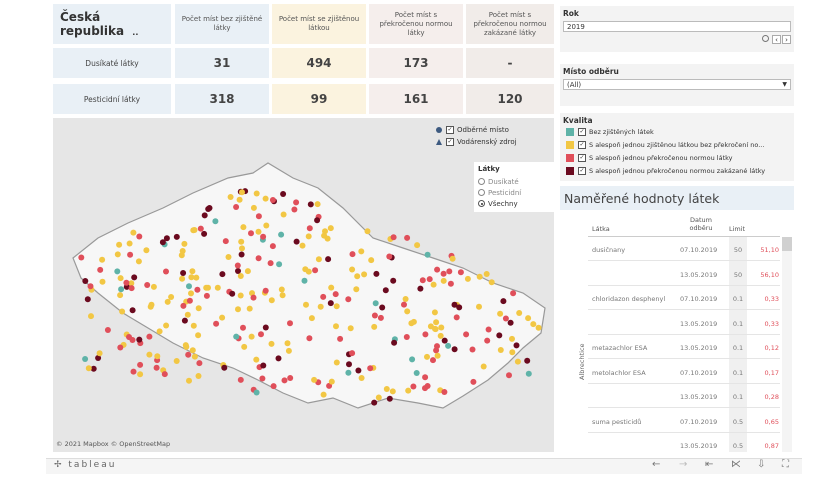 The width and height of the screenshot is (840, 480). What do you see at coordinates (736, 464) in the screenshot?
I see `share-icon: ⋉` at bounding box center [736, 464].